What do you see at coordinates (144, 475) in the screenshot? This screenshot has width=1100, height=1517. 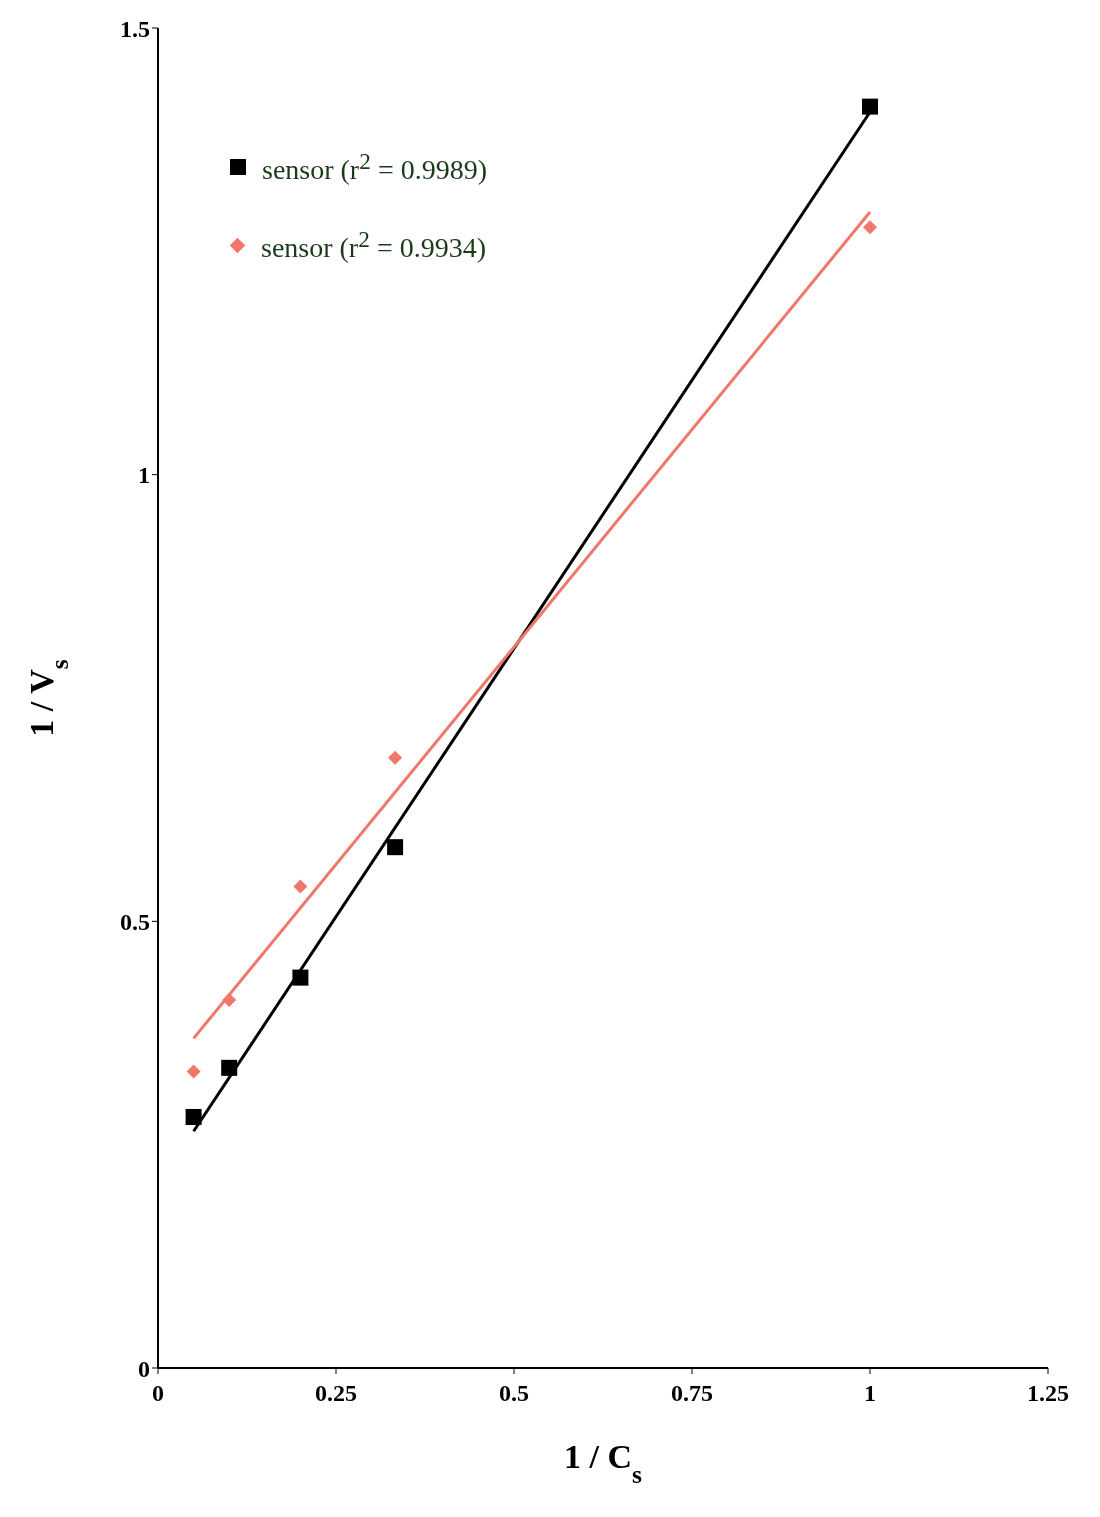 I see `y-tick-label: 1` at bounding box center [144, 475].